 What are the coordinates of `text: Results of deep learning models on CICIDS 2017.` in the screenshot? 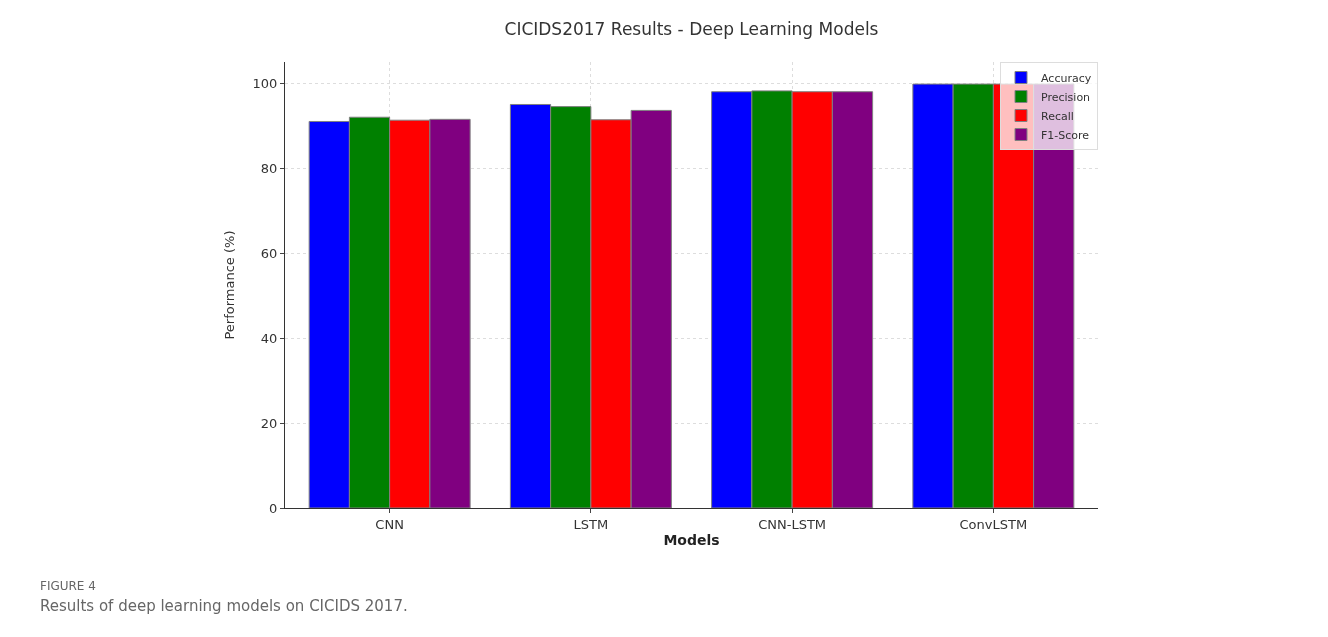 It's located at (224, 606).